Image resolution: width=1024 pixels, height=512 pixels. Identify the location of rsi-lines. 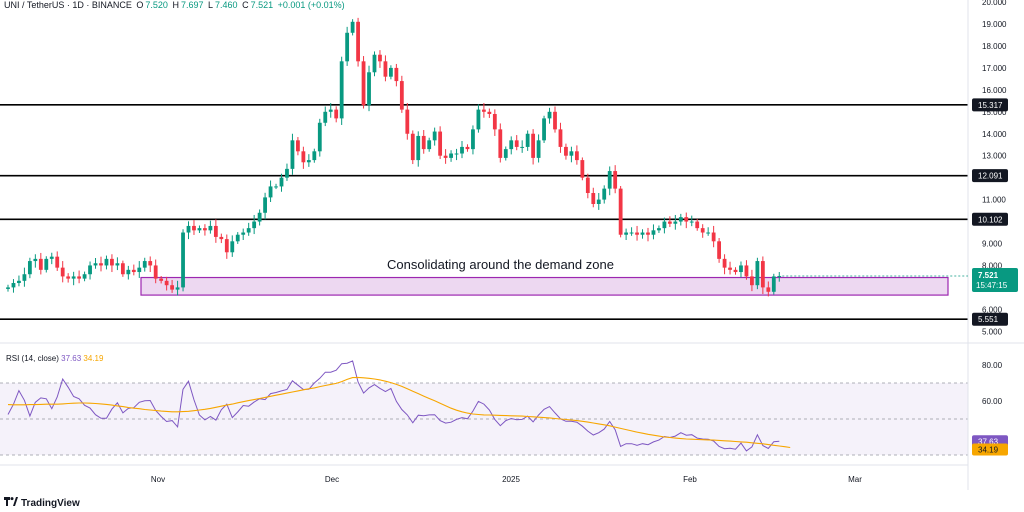
(399, 406).